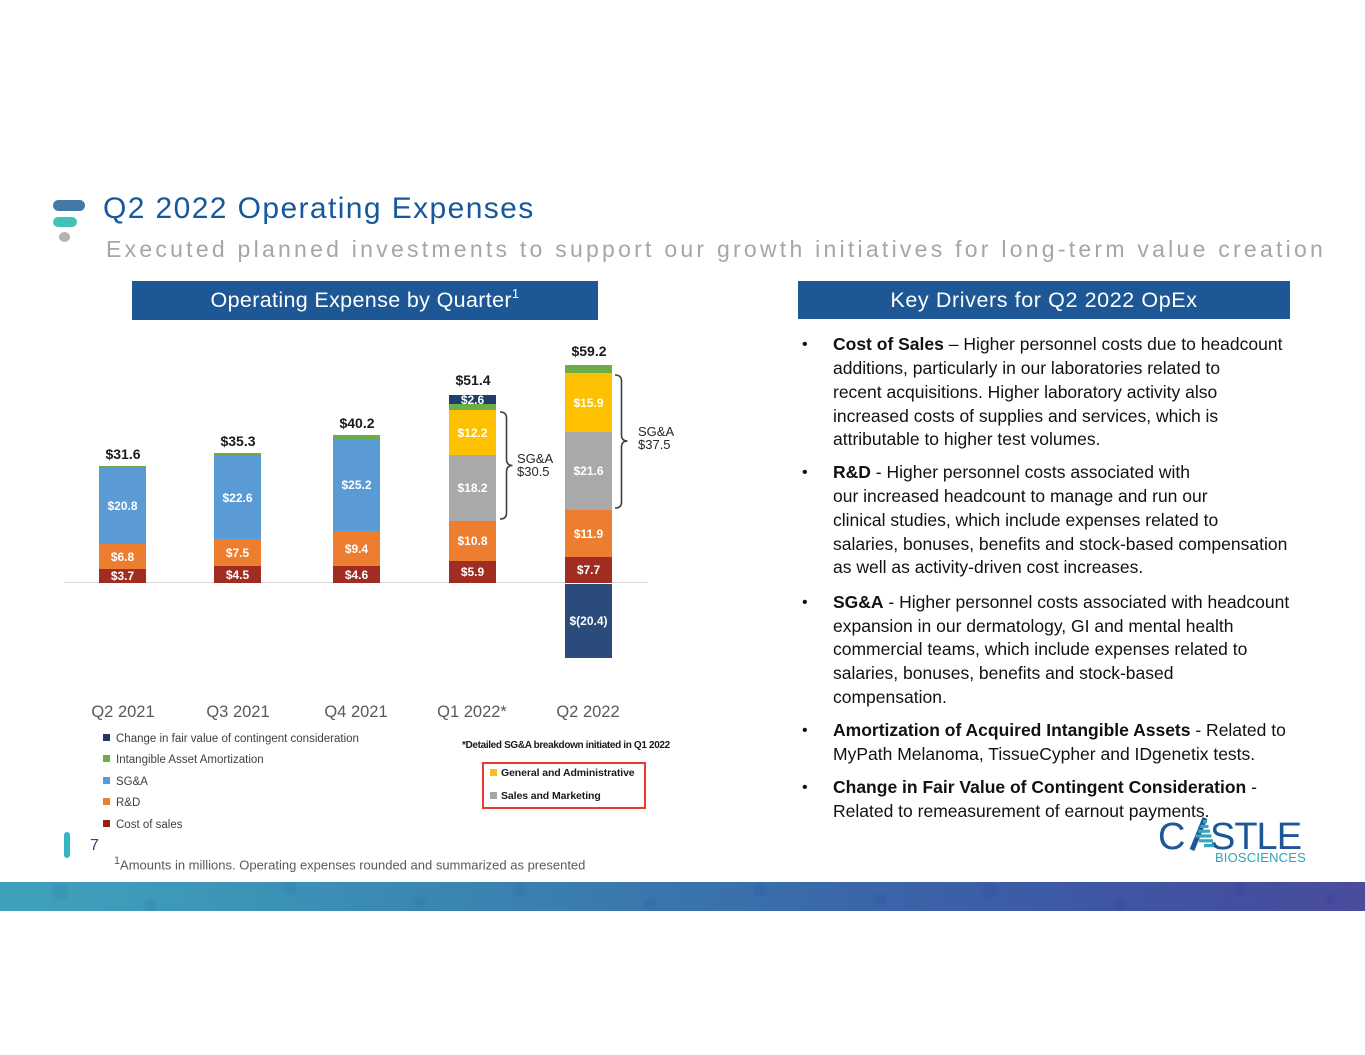 This screenshot has width=1365, height=1055. I want to click on svg-text: C, so click(1171, 837).